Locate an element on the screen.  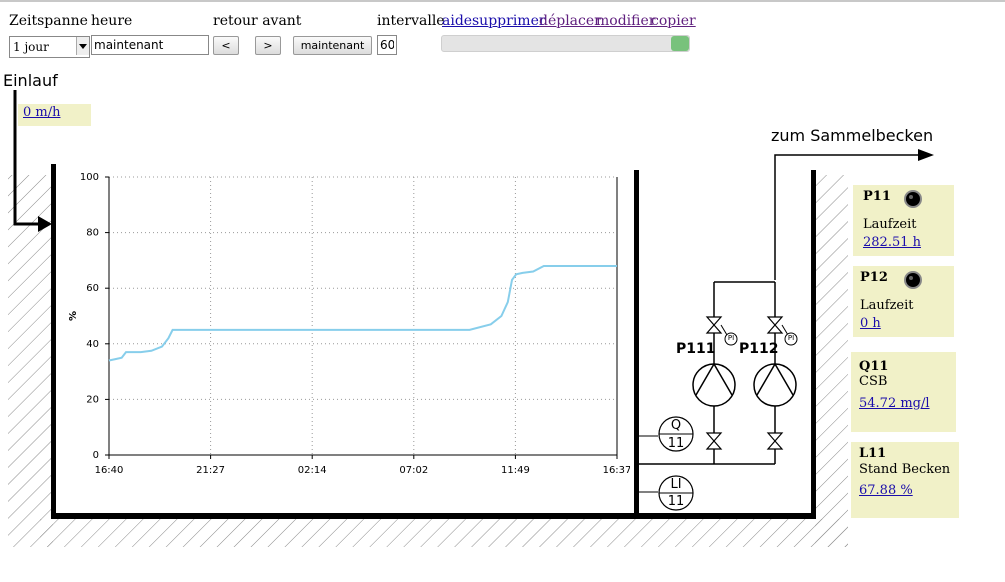
time-slider-thumb is located at coordinates (680, 43).